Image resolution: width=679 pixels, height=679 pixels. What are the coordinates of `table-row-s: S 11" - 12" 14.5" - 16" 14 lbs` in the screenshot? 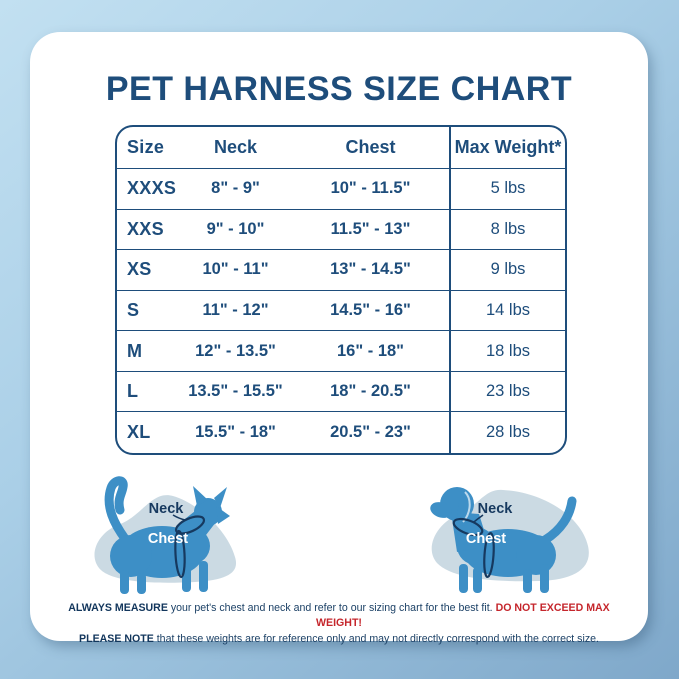 It's located at (341, 311).